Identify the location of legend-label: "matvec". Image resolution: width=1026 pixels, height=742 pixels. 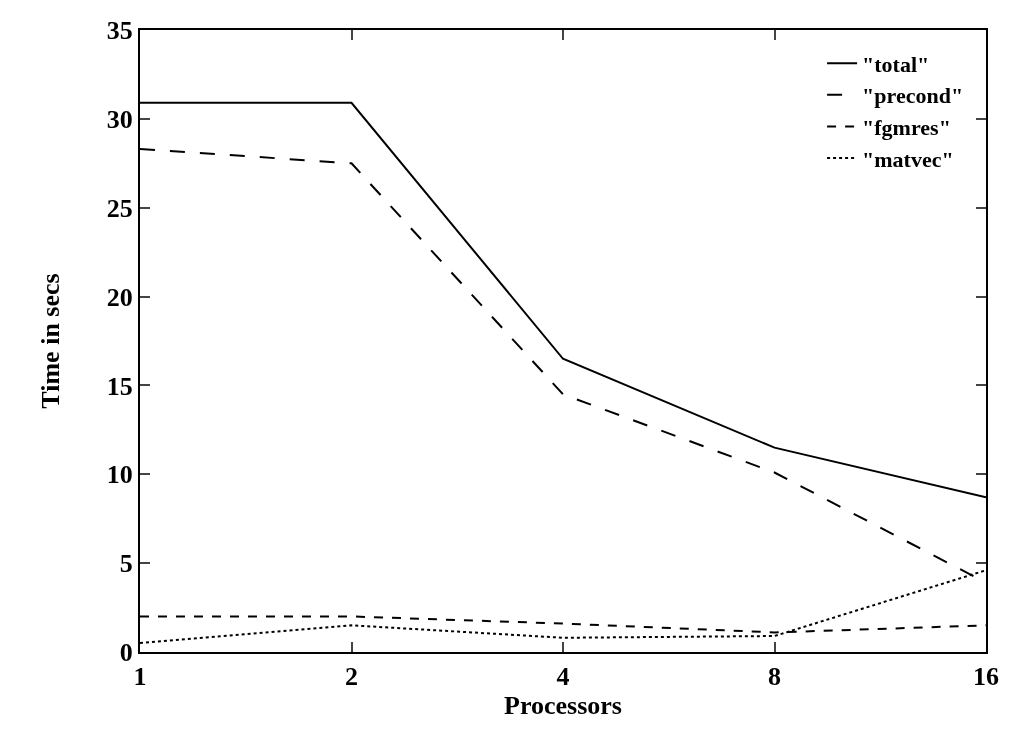
(908, 159).